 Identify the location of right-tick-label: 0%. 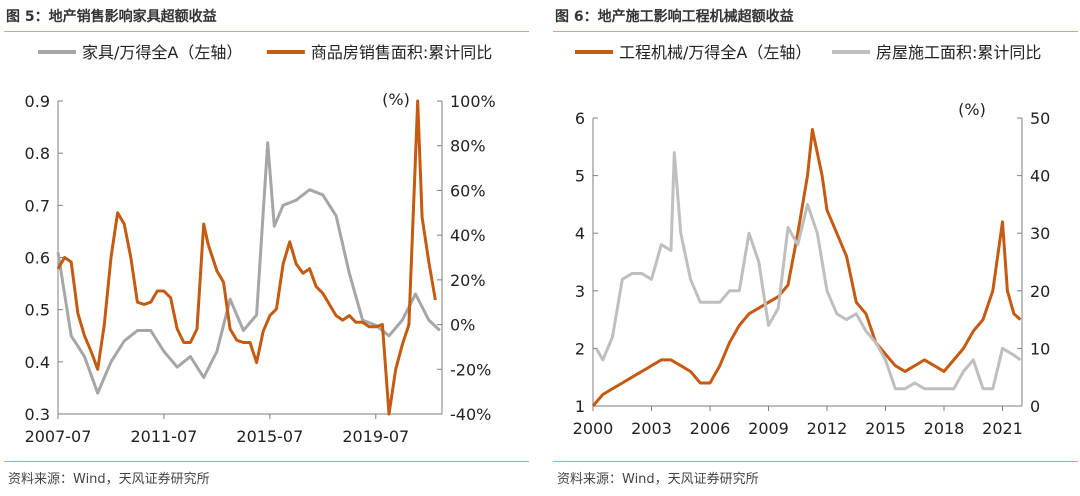
(462, 325).